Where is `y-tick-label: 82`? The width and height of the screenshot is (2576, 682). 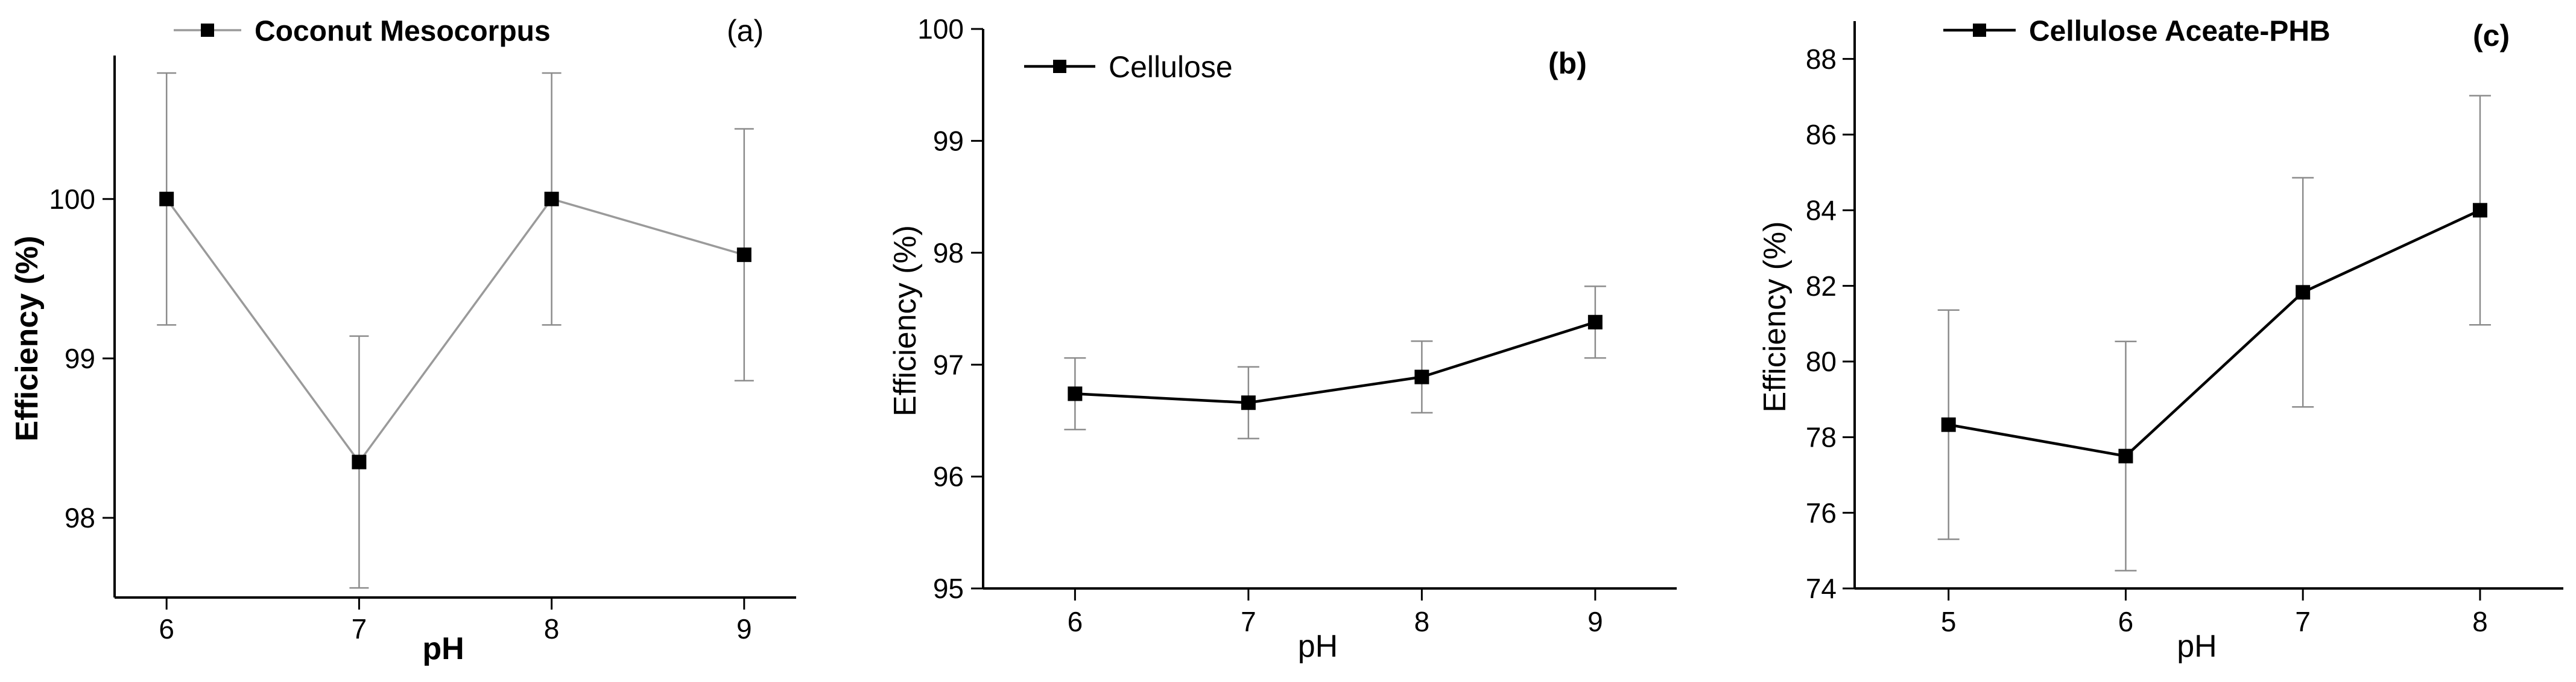 y-tick-label: 82 is located at coordinates (1821, 286).